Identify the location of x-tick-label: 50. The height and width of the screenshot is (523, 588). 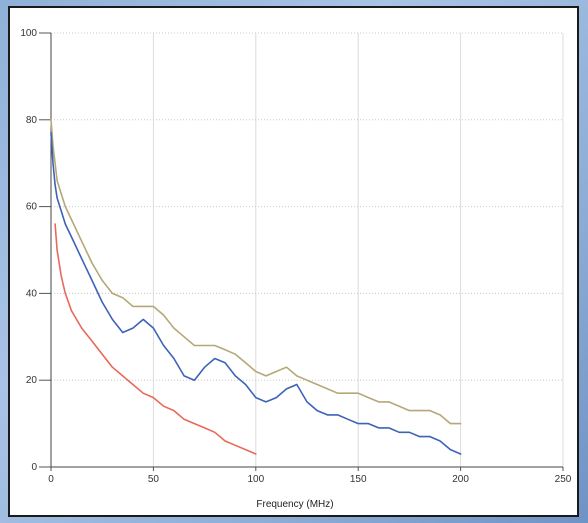
(154, 479).